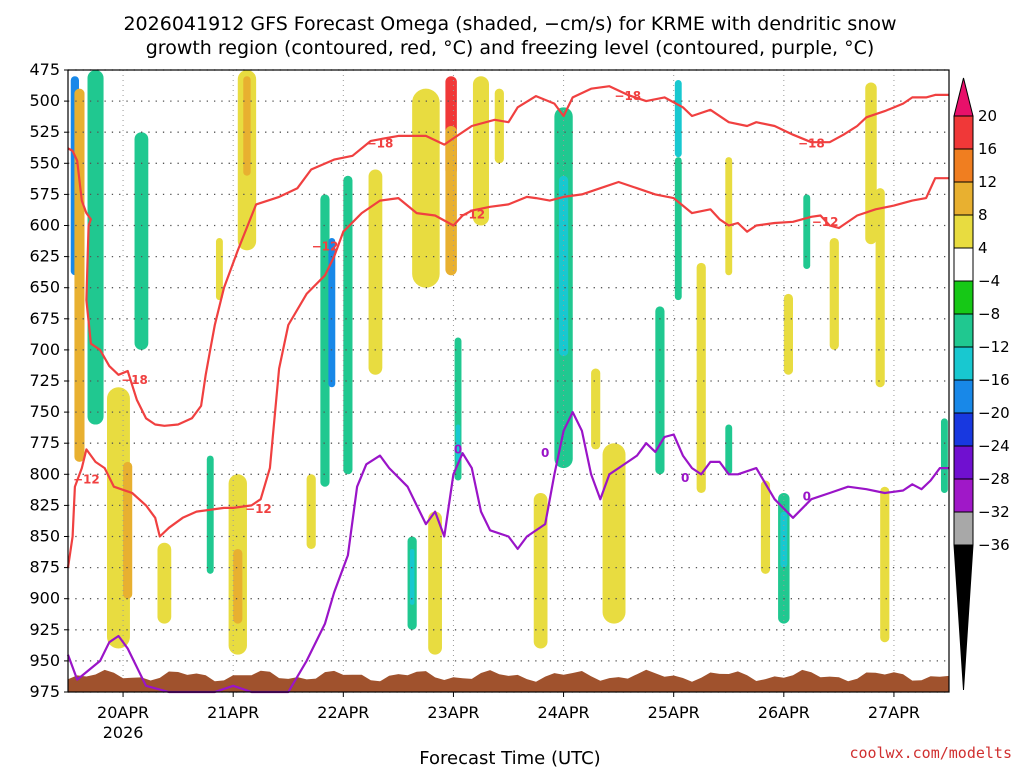 The image size is (1024, 768). Describe the element at coordinates (987, 149) in the screenshot. I see `colorbar-label-1: 16` at that location.